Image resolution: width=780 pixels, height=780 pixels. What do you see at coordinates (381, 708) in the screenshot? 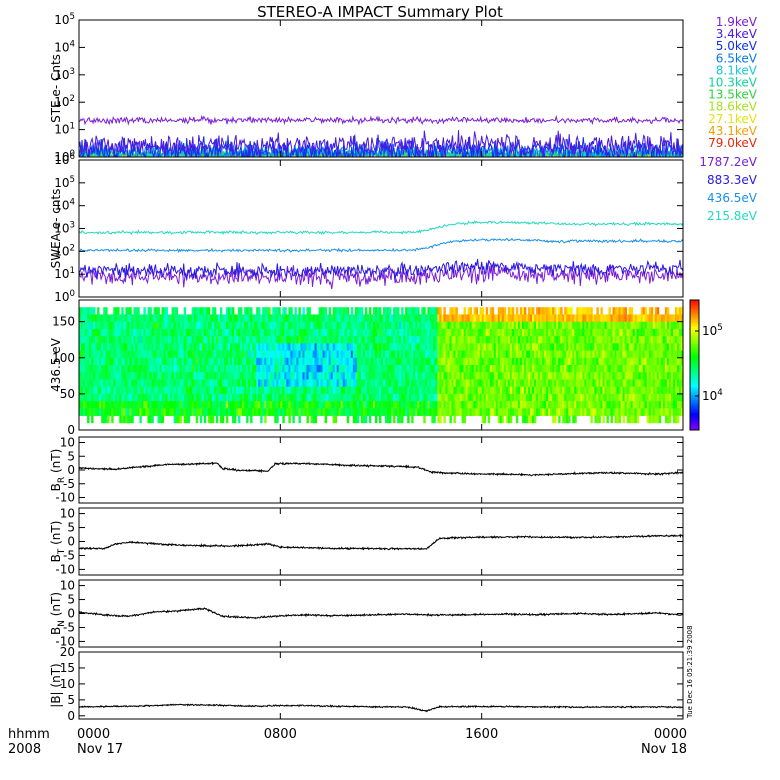
I see `series-line-bmag` at bounding box center [381, 708].